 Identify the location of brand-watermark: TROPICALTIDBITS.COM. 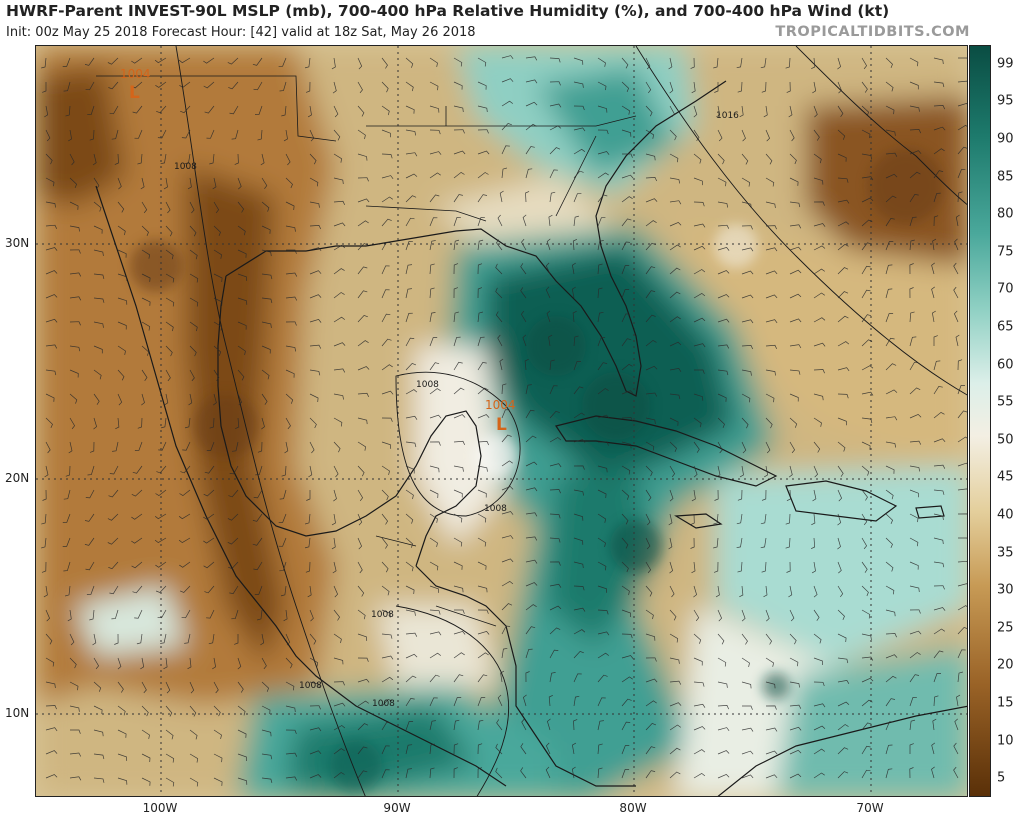
(872, 32).